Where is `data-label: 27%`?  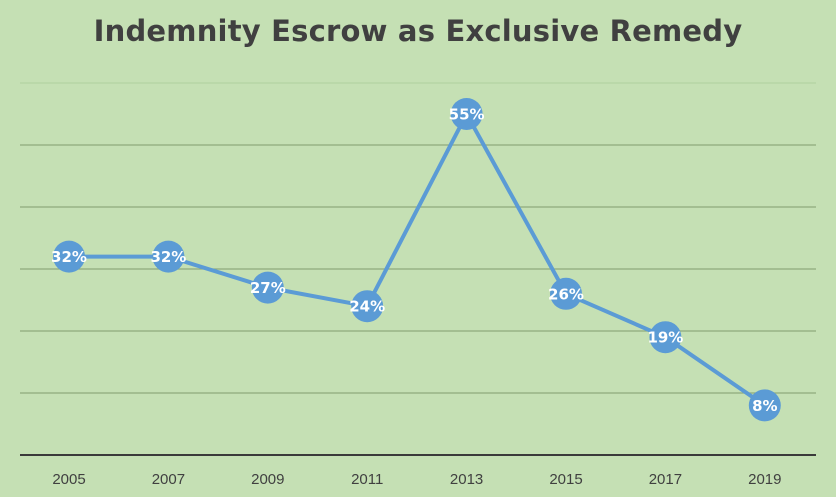
data-label: 27% is located at coordinates (268, 288).